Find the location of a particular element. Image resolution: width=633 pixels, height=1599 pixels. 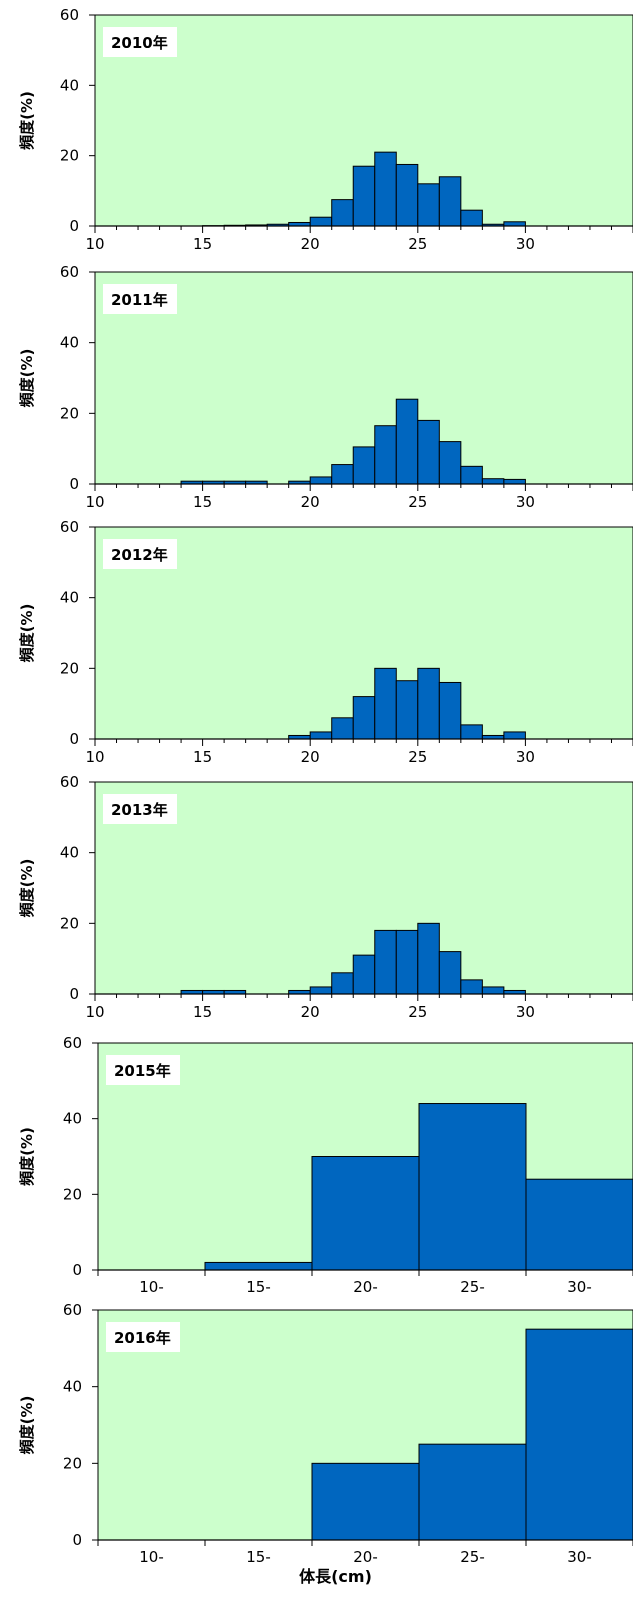

x-tick-label: 10- is located at coordinates (151, 1287).